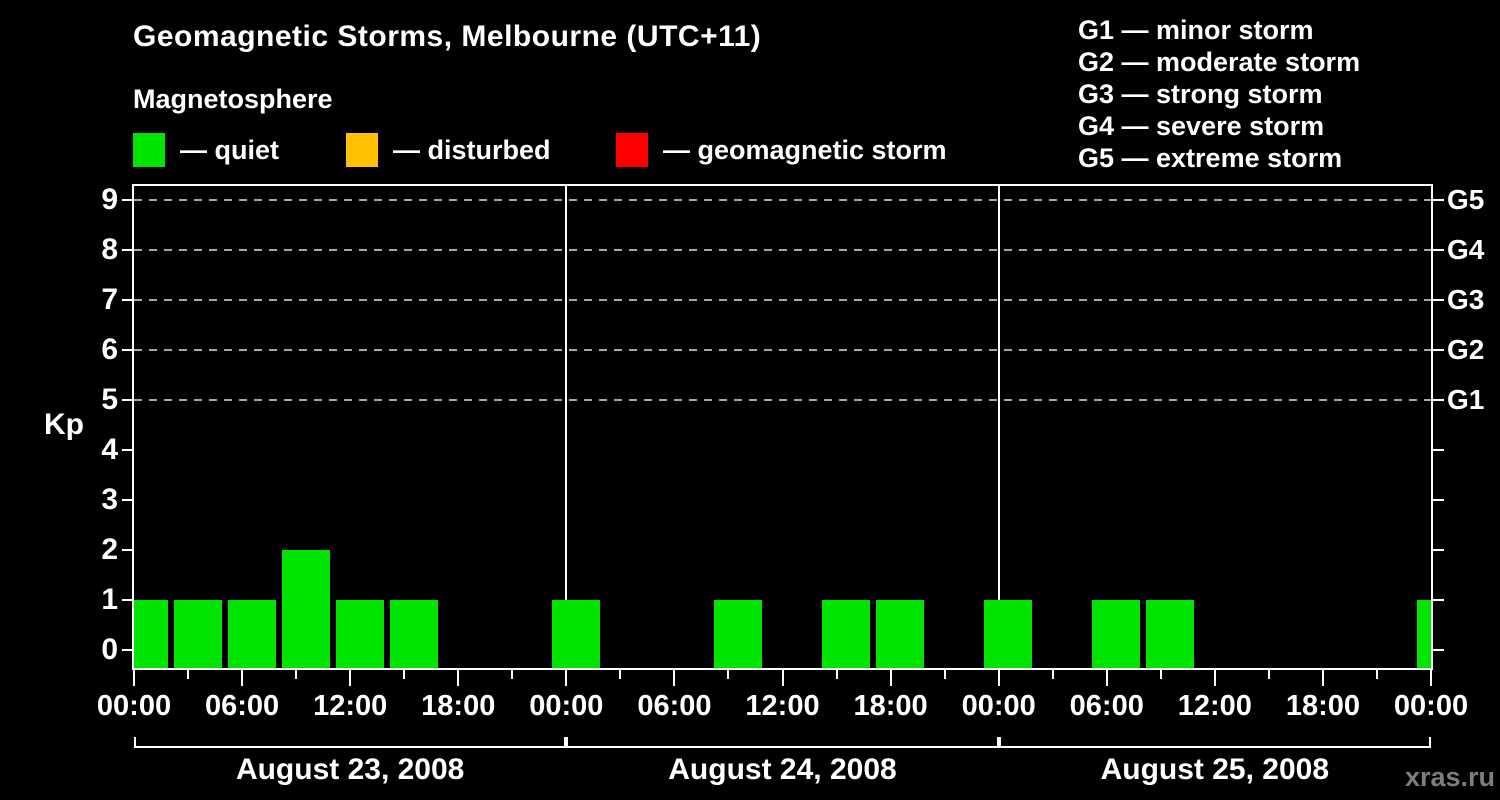 The image size is (1500, 800). Describe the element at coordinates (1219, 62) in the screenshot. I see `storm-scale-legend-line: G2 — moderate storm` at that location.